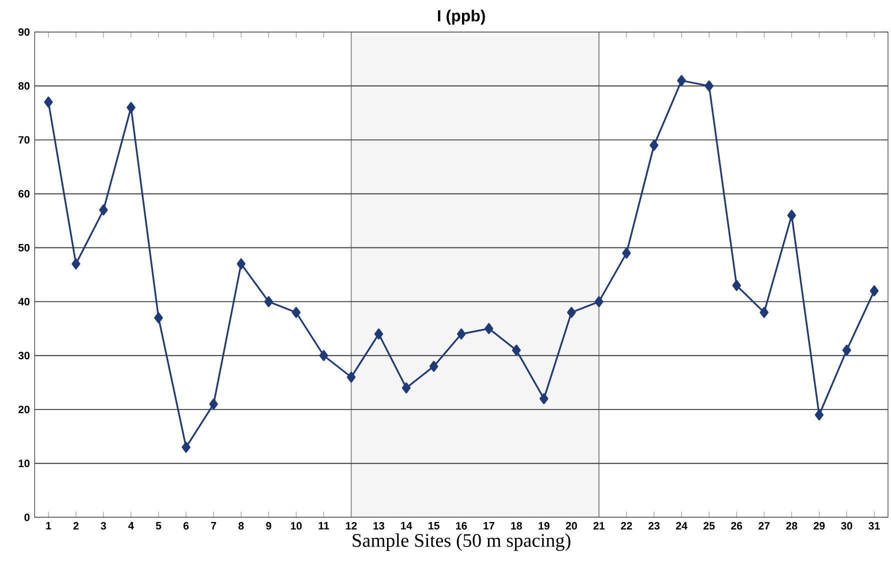  What do you see at coordinates (24, 356) in the screenshot?
I see `y-tick-label: 30` at bounding box center [24, 356].